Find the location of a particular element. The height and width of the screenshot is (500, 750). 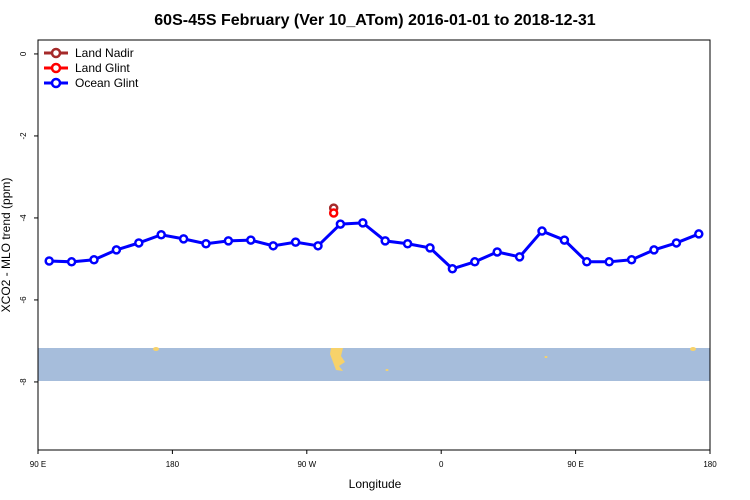

x-axis-label: Longitude is located at coordinates (375, 484).